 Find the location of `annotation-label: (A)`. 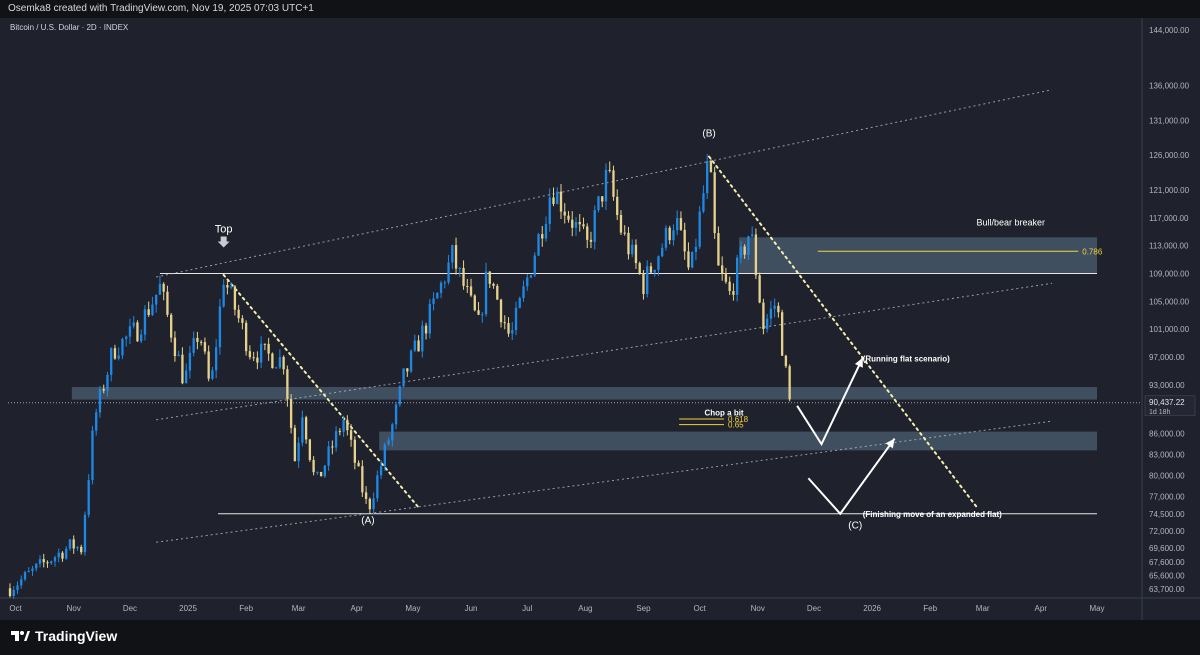

annotation-label: (A) is located at coordinates (367, 520).